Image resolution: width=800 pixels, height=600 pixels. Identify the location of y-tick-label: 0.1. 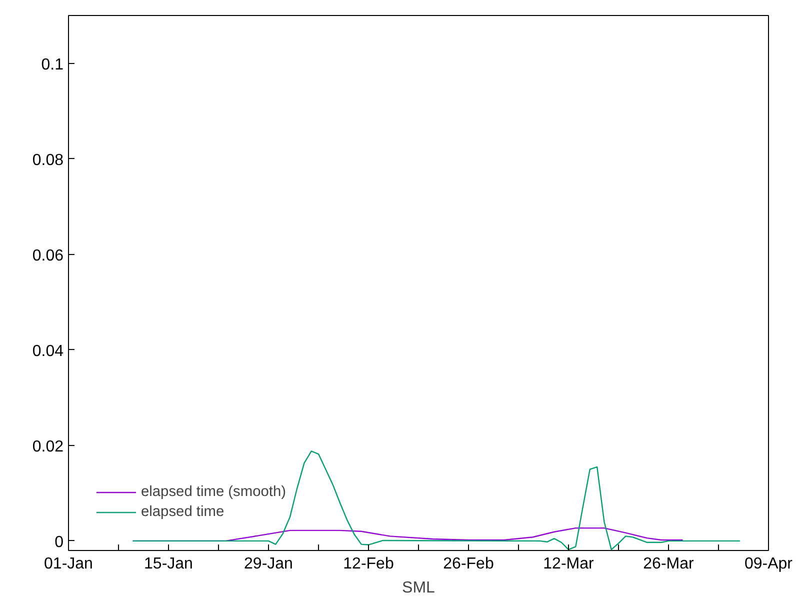
(52, 65).